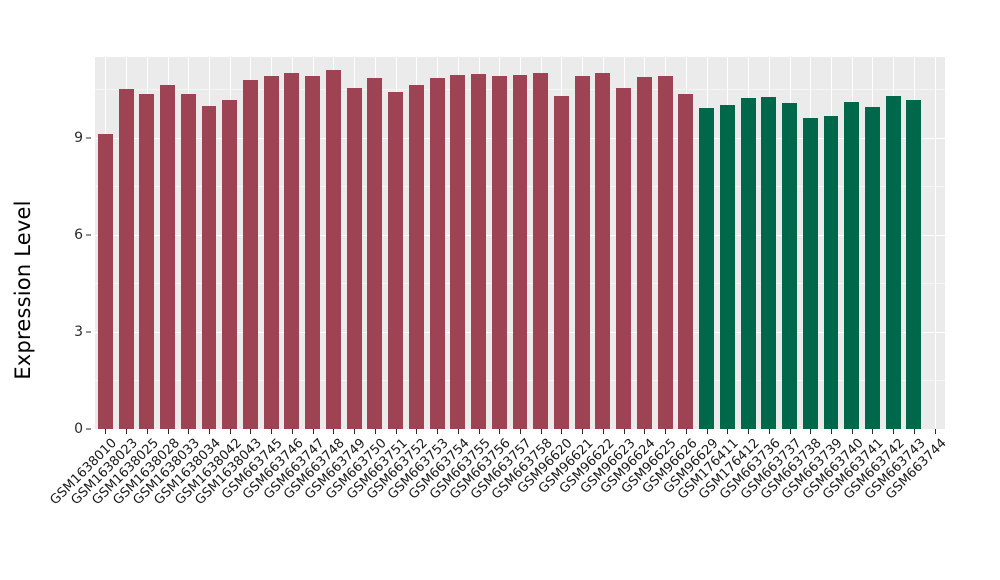 This screenshot has width=1000, height=580. I want to click on y-axis-tick-label: 3, so click(78, 331).